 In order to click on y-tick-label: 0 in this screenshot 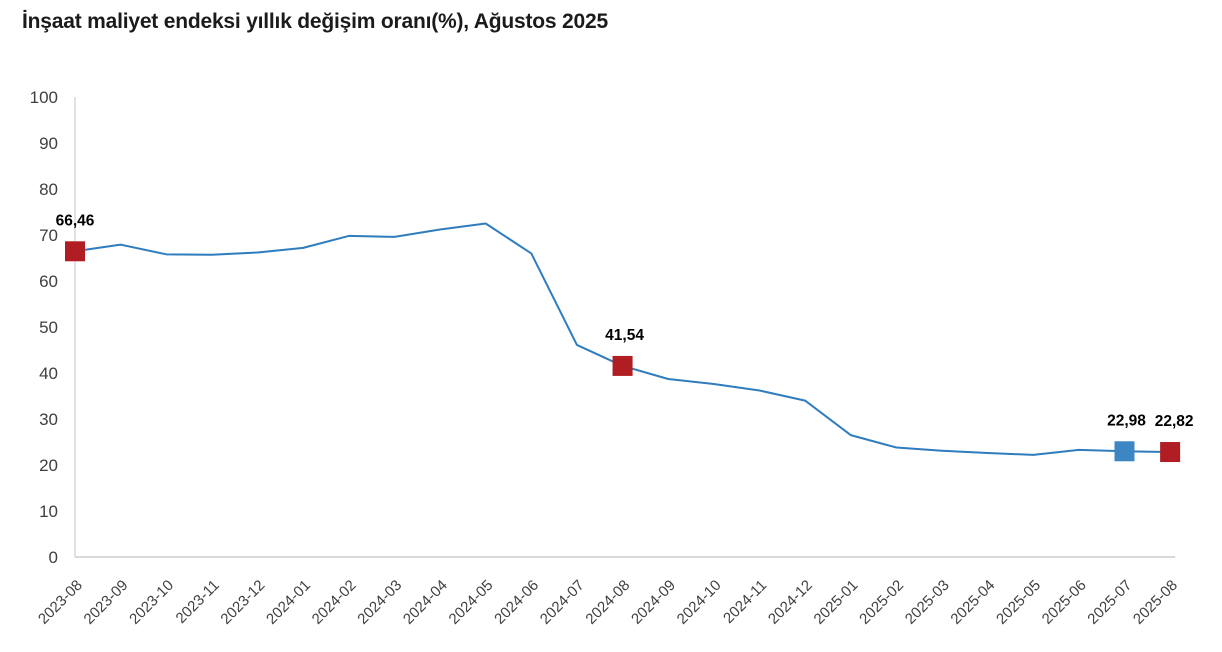, I will do `click(53, 557)`.